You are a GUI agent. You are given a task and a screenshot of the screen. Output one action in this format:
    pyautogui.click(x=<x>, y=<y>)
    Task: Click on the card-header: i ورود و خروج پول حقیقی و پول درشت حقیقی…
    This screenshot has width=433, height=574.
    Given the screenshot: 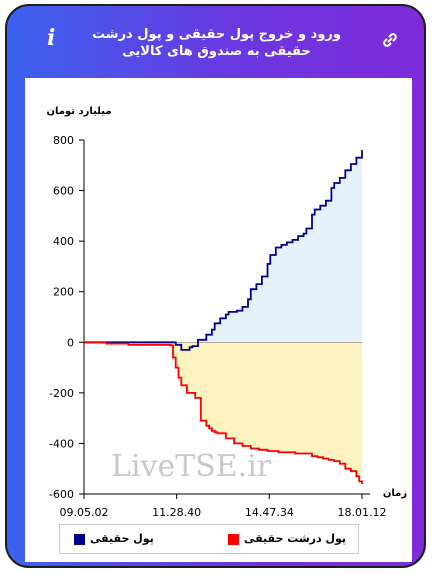 What is the action you would take?
    pyautogui.click(x=215, y=41)
    